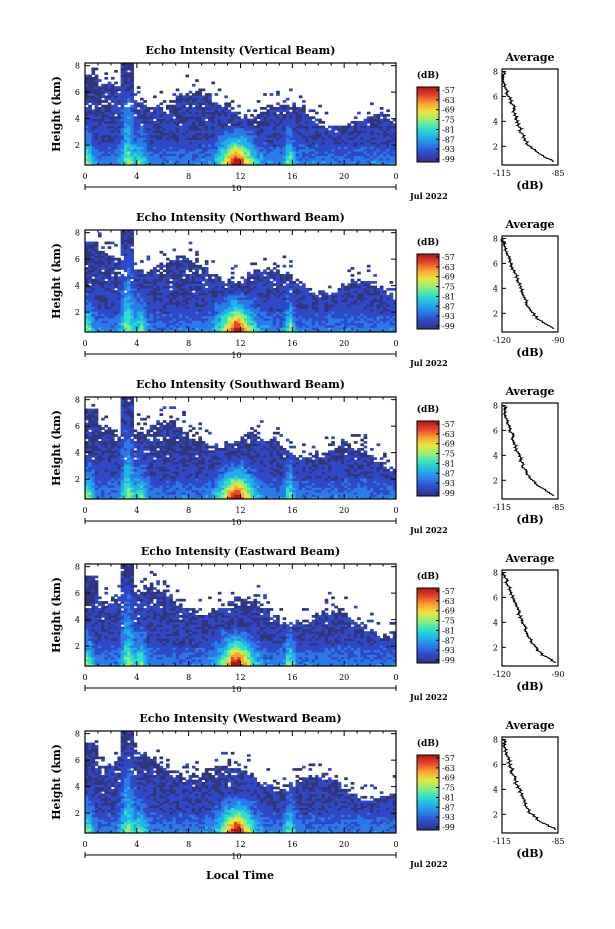 The image size is (615, 929). I want to click on profile-y-tick-label: 6, so click(495, 263).